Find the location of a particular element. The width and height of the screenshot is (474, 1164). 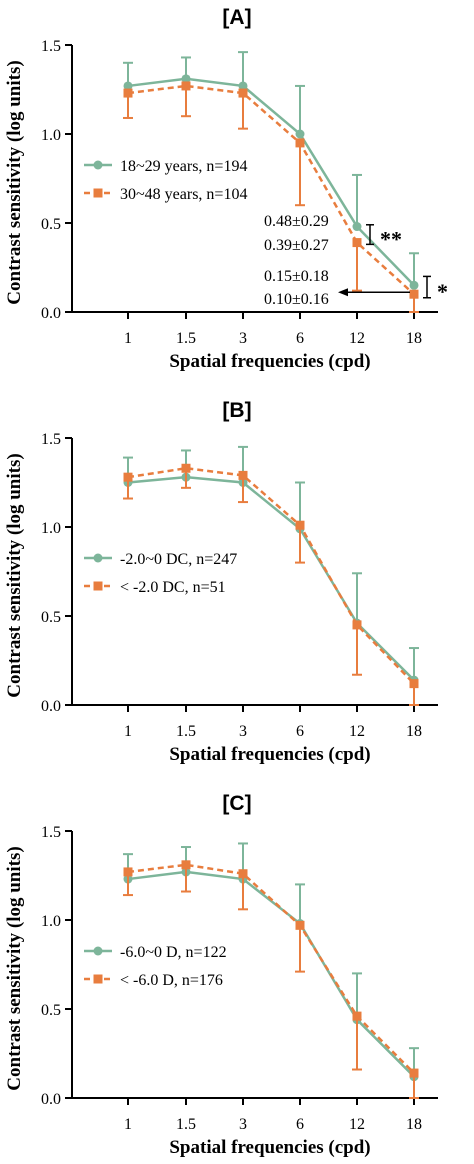

legend-label: -2.0~0 DC, n=247 is located at coordinates (178, 559).